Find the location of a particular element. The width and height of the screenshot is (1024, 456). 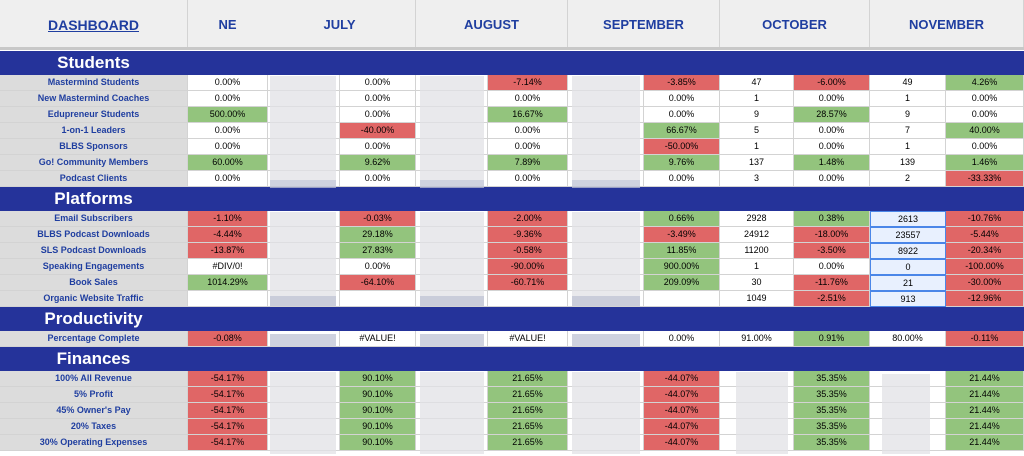

platforms-oct-pct-0: 0.38% is located at coordinates (832, 219).